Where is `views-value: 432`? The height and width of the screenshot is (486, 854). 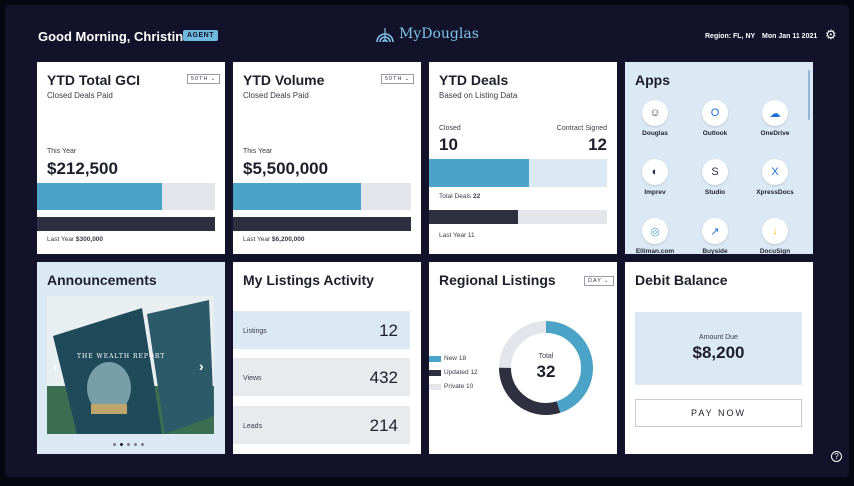 views-value: 432 is located at coordinates (383, 377).